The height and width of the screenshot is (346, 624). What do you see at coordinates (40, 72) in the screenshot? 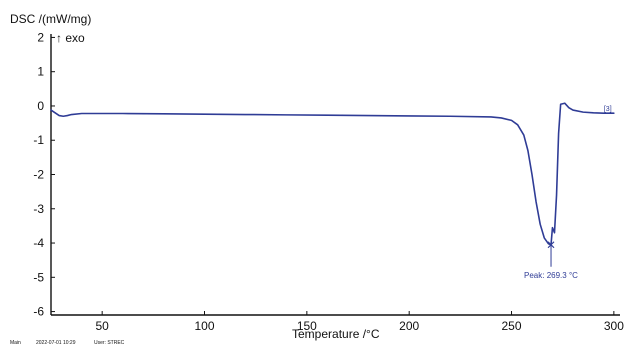
I see `y-tick-label: 1` at bounding box center [40, 72].